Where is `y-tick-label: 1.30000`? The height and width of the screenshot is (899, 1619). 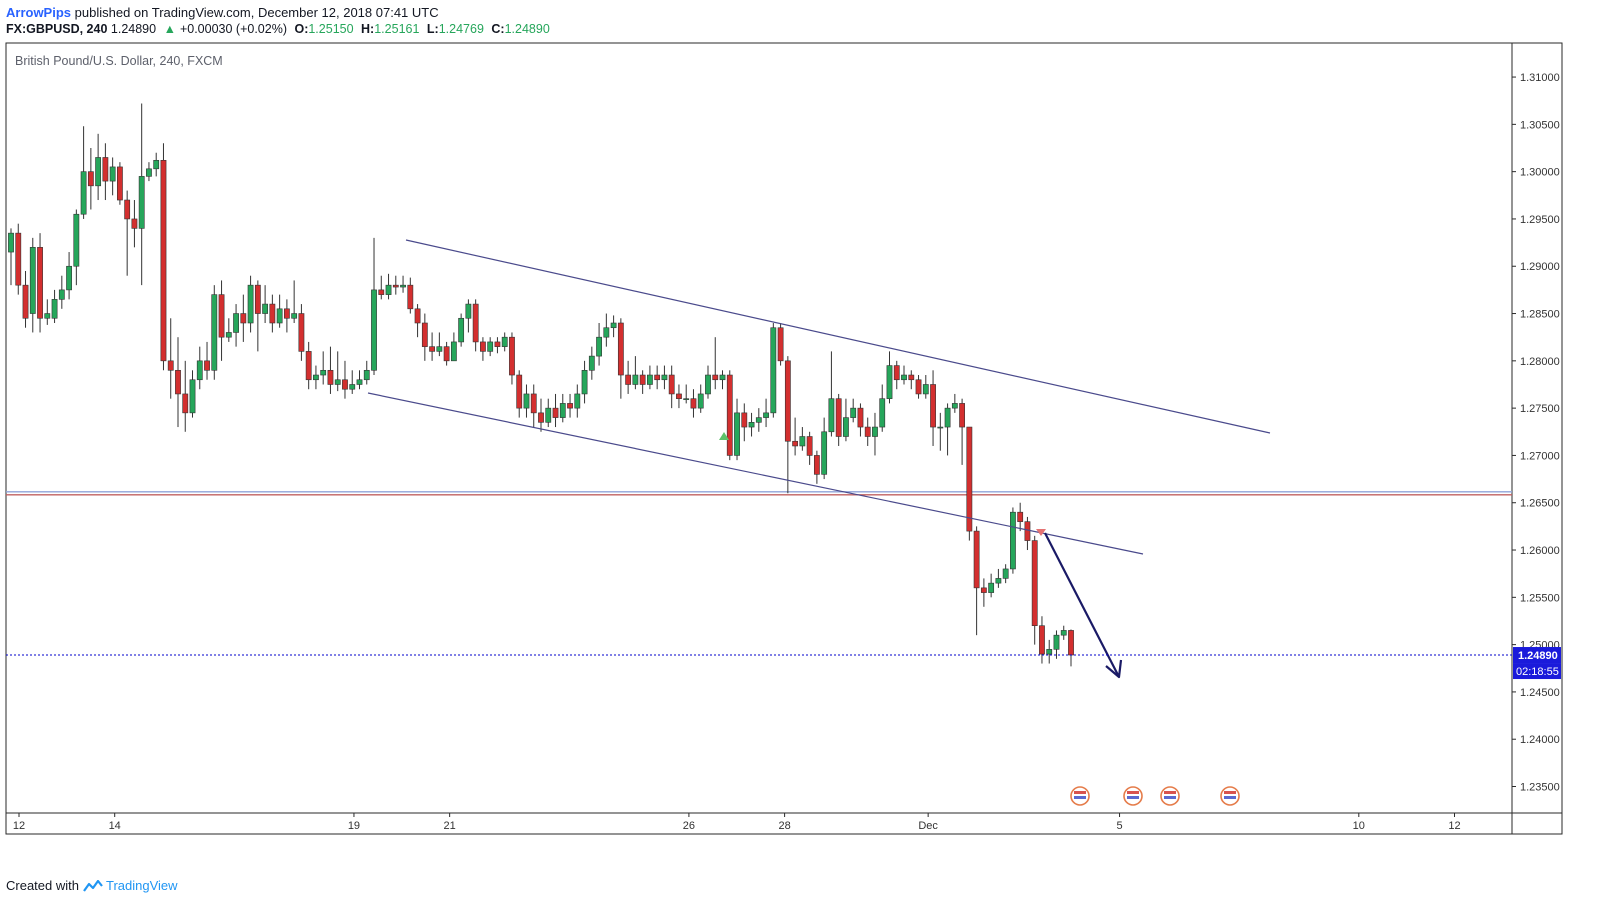 y-tick-label: 1.30000 is located at coordinates (1540, 173).